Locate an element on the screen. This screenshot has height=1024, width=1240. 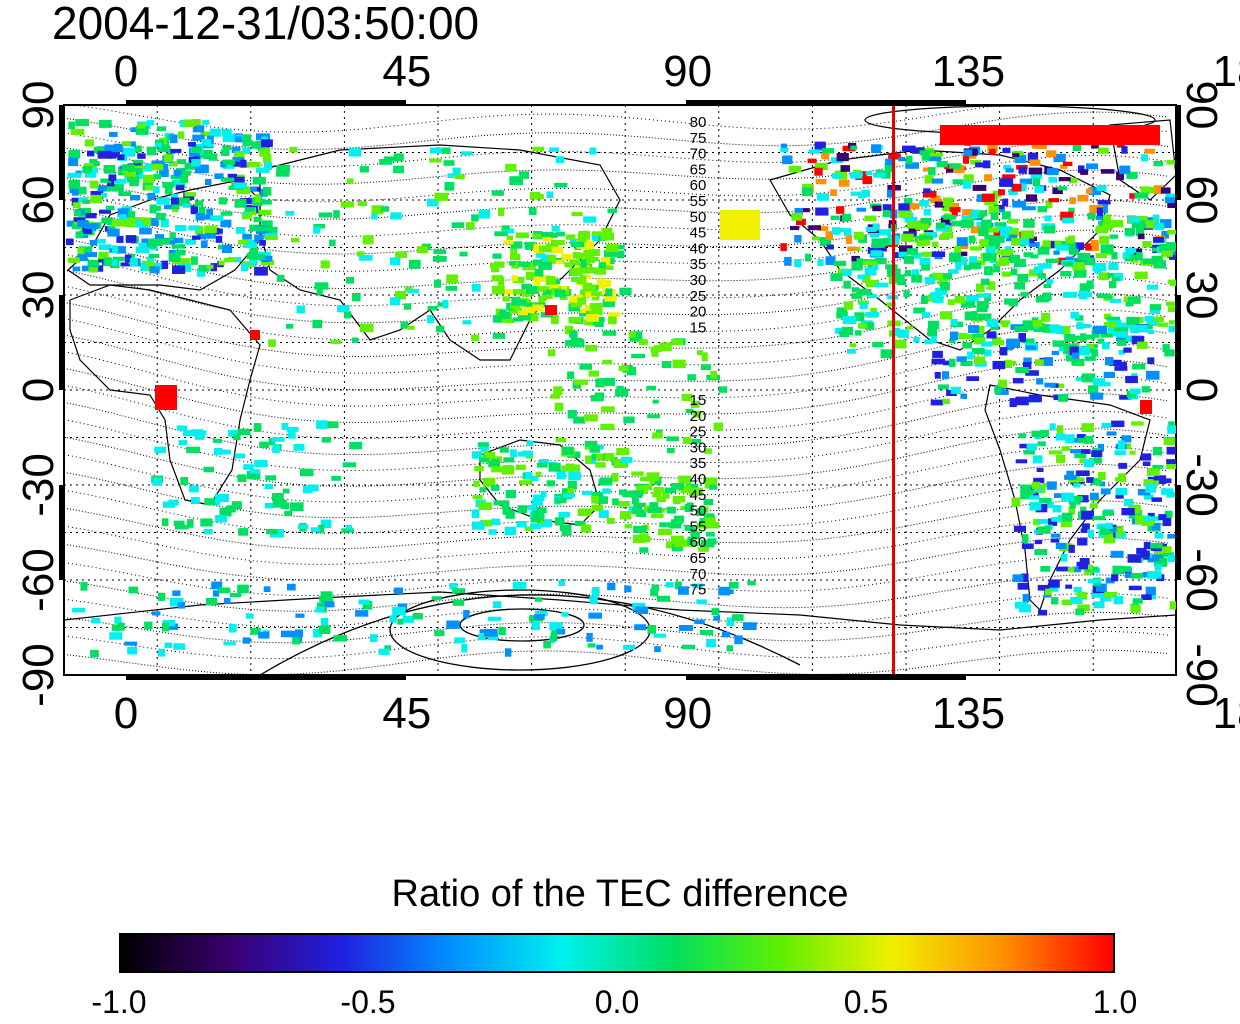
lat-tick-right: 0 is located at coordinates (1201, 390).